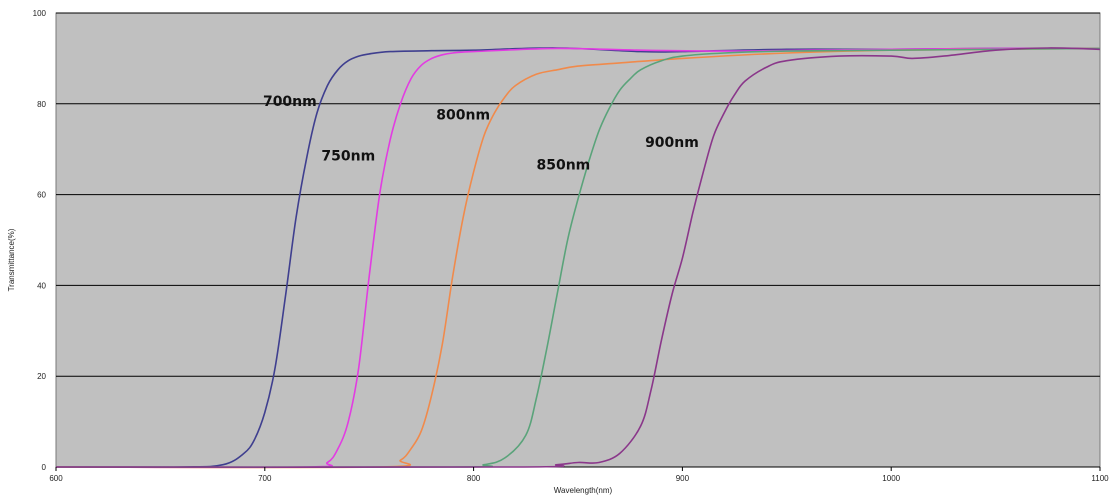  What do you see at coordinates (474, 478) in the screenshot?
I see `x-tick-label: 800` at bounding box center [474, 478].